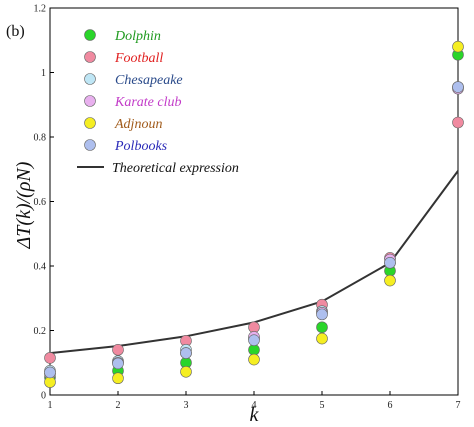 The width and height of the screenshot is (474, 427). What do you see at coordinates (137, 36) in the screenshot?
I see `legend-label-dolphin: Dolphin` at bounding box center [137, 36].